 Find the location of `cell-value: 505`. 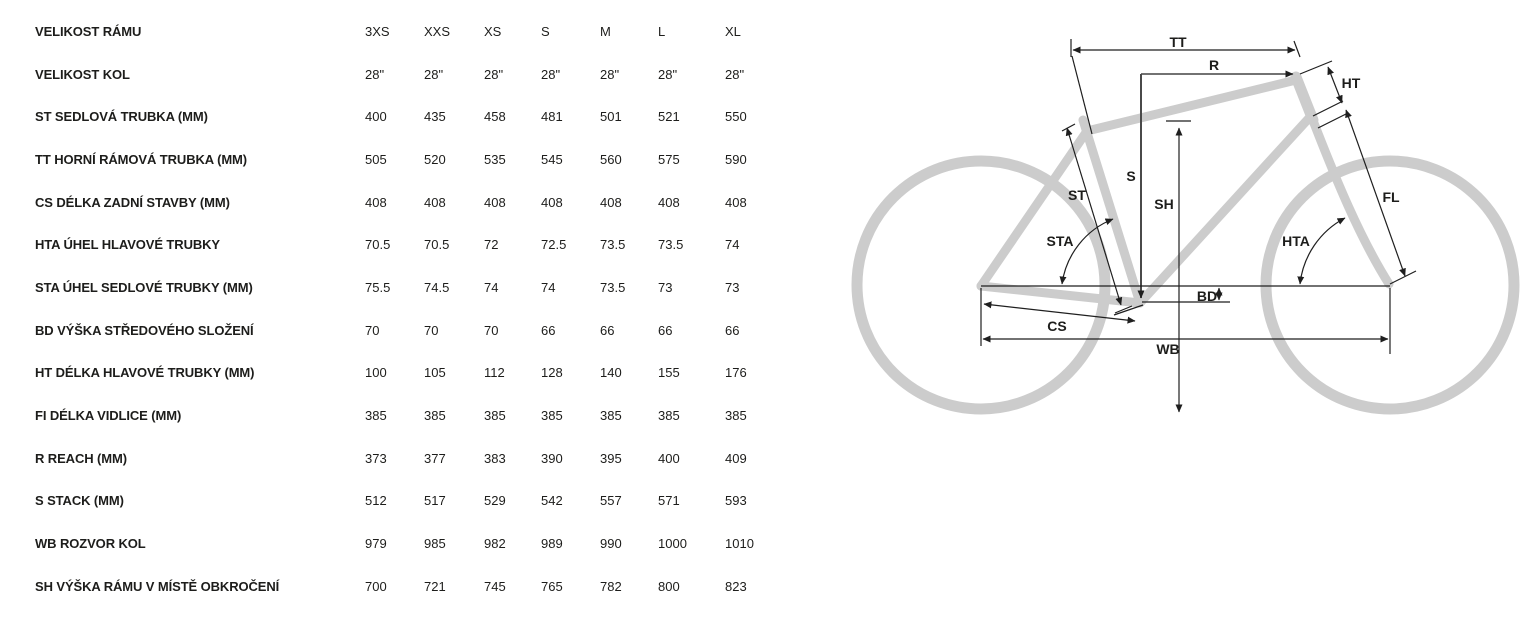

cell-value: 505 is located at coordinates (376, 159).